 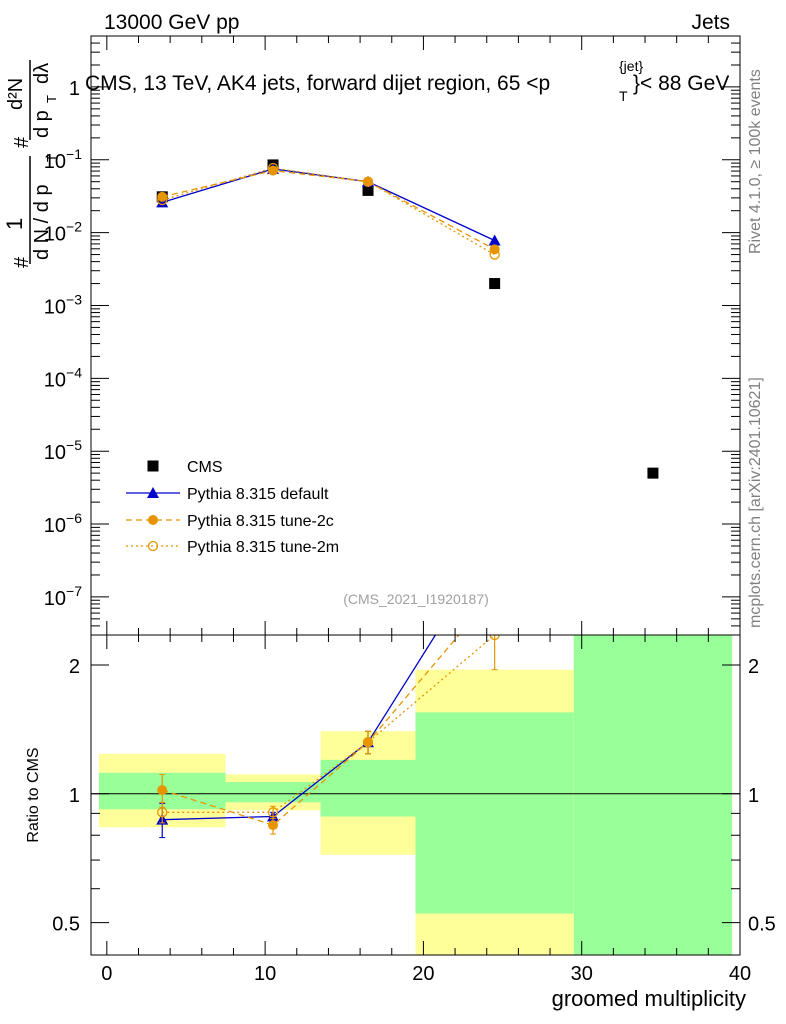 I want to click on ratio-y-tick-label-left: 1, so click(x=74, y=796).